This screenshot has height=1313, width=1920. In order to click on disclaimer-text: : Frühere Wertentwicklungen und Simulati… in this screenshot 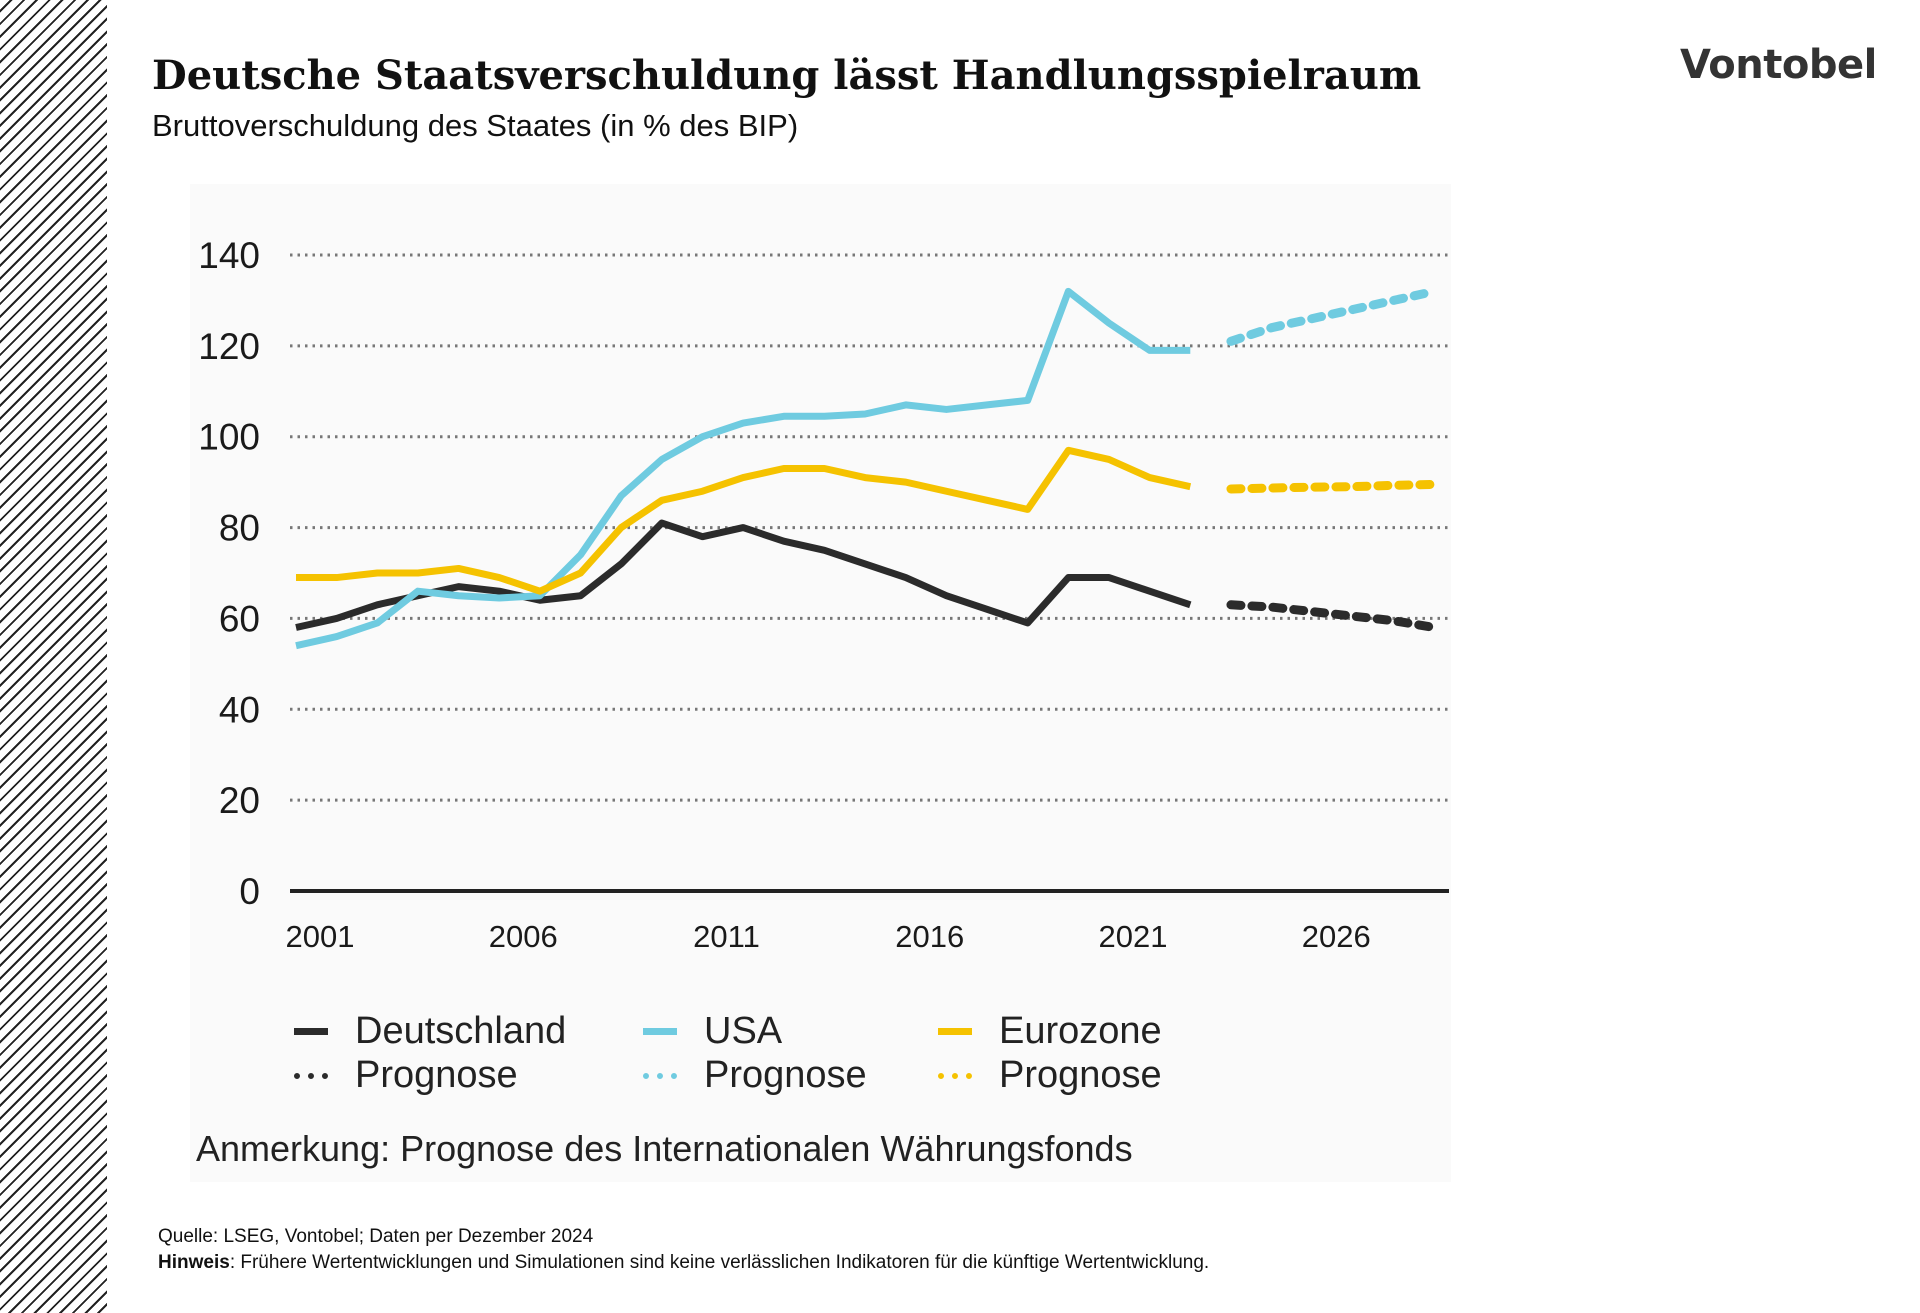, I will do `click(719, 1262)`.